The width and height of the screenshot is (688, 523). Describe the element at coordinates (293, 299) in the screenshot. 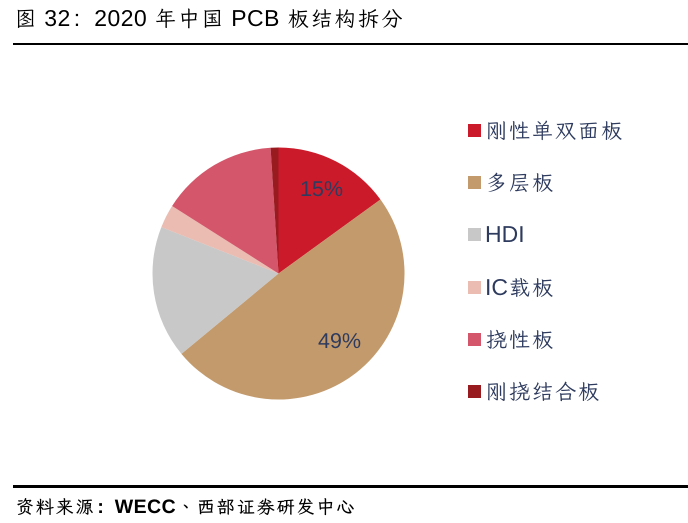

I see `pie-slice-多层板` at that location.